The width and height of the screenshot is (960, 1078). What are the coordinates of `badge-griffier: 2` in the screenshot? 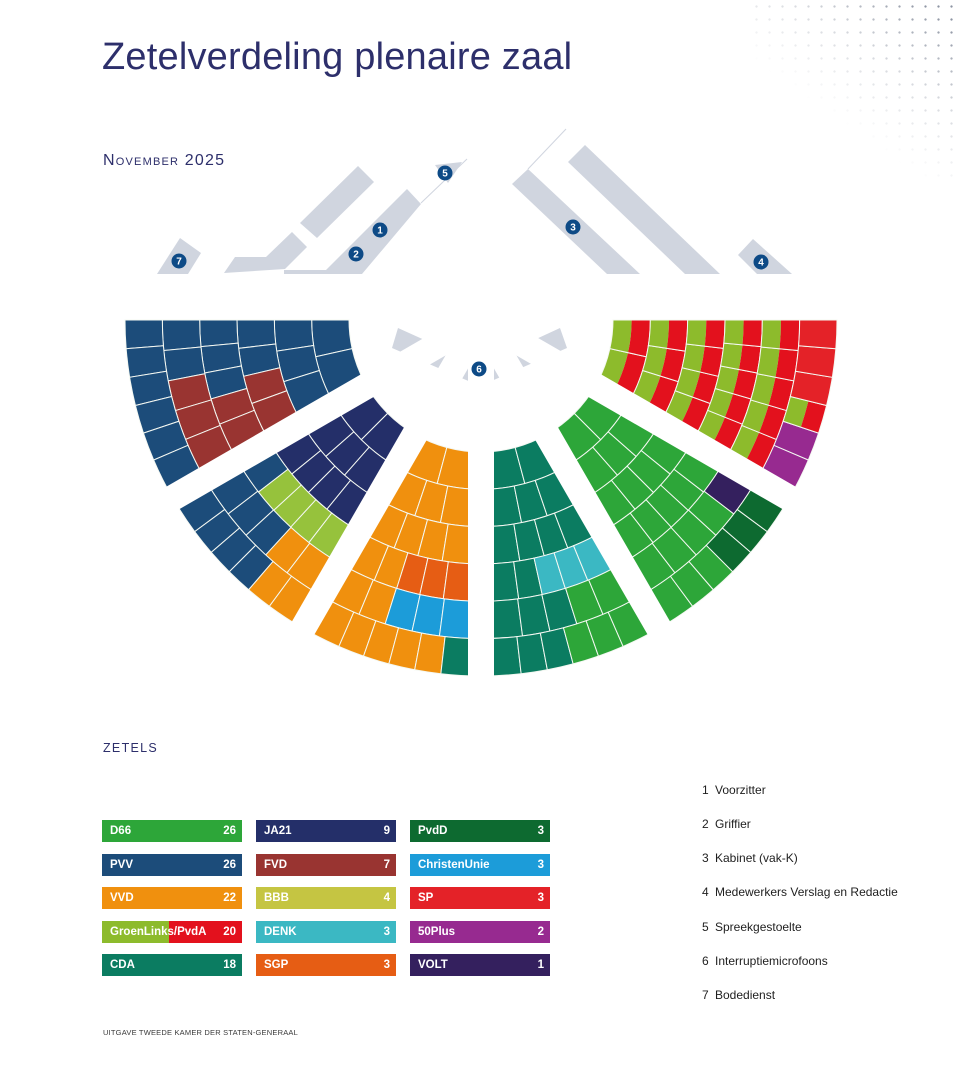 It's located at (356, 254).